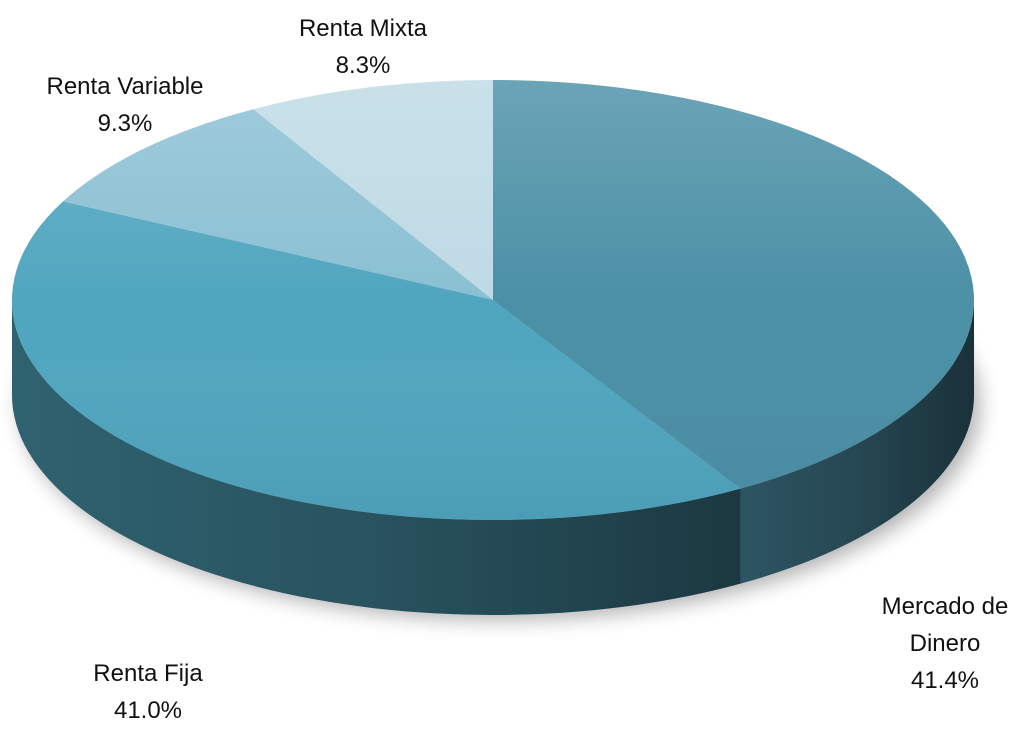  Describe the element at coordinates (125, 123) in the screenshot. I see `slice-value-label: 9.3%` at that location.